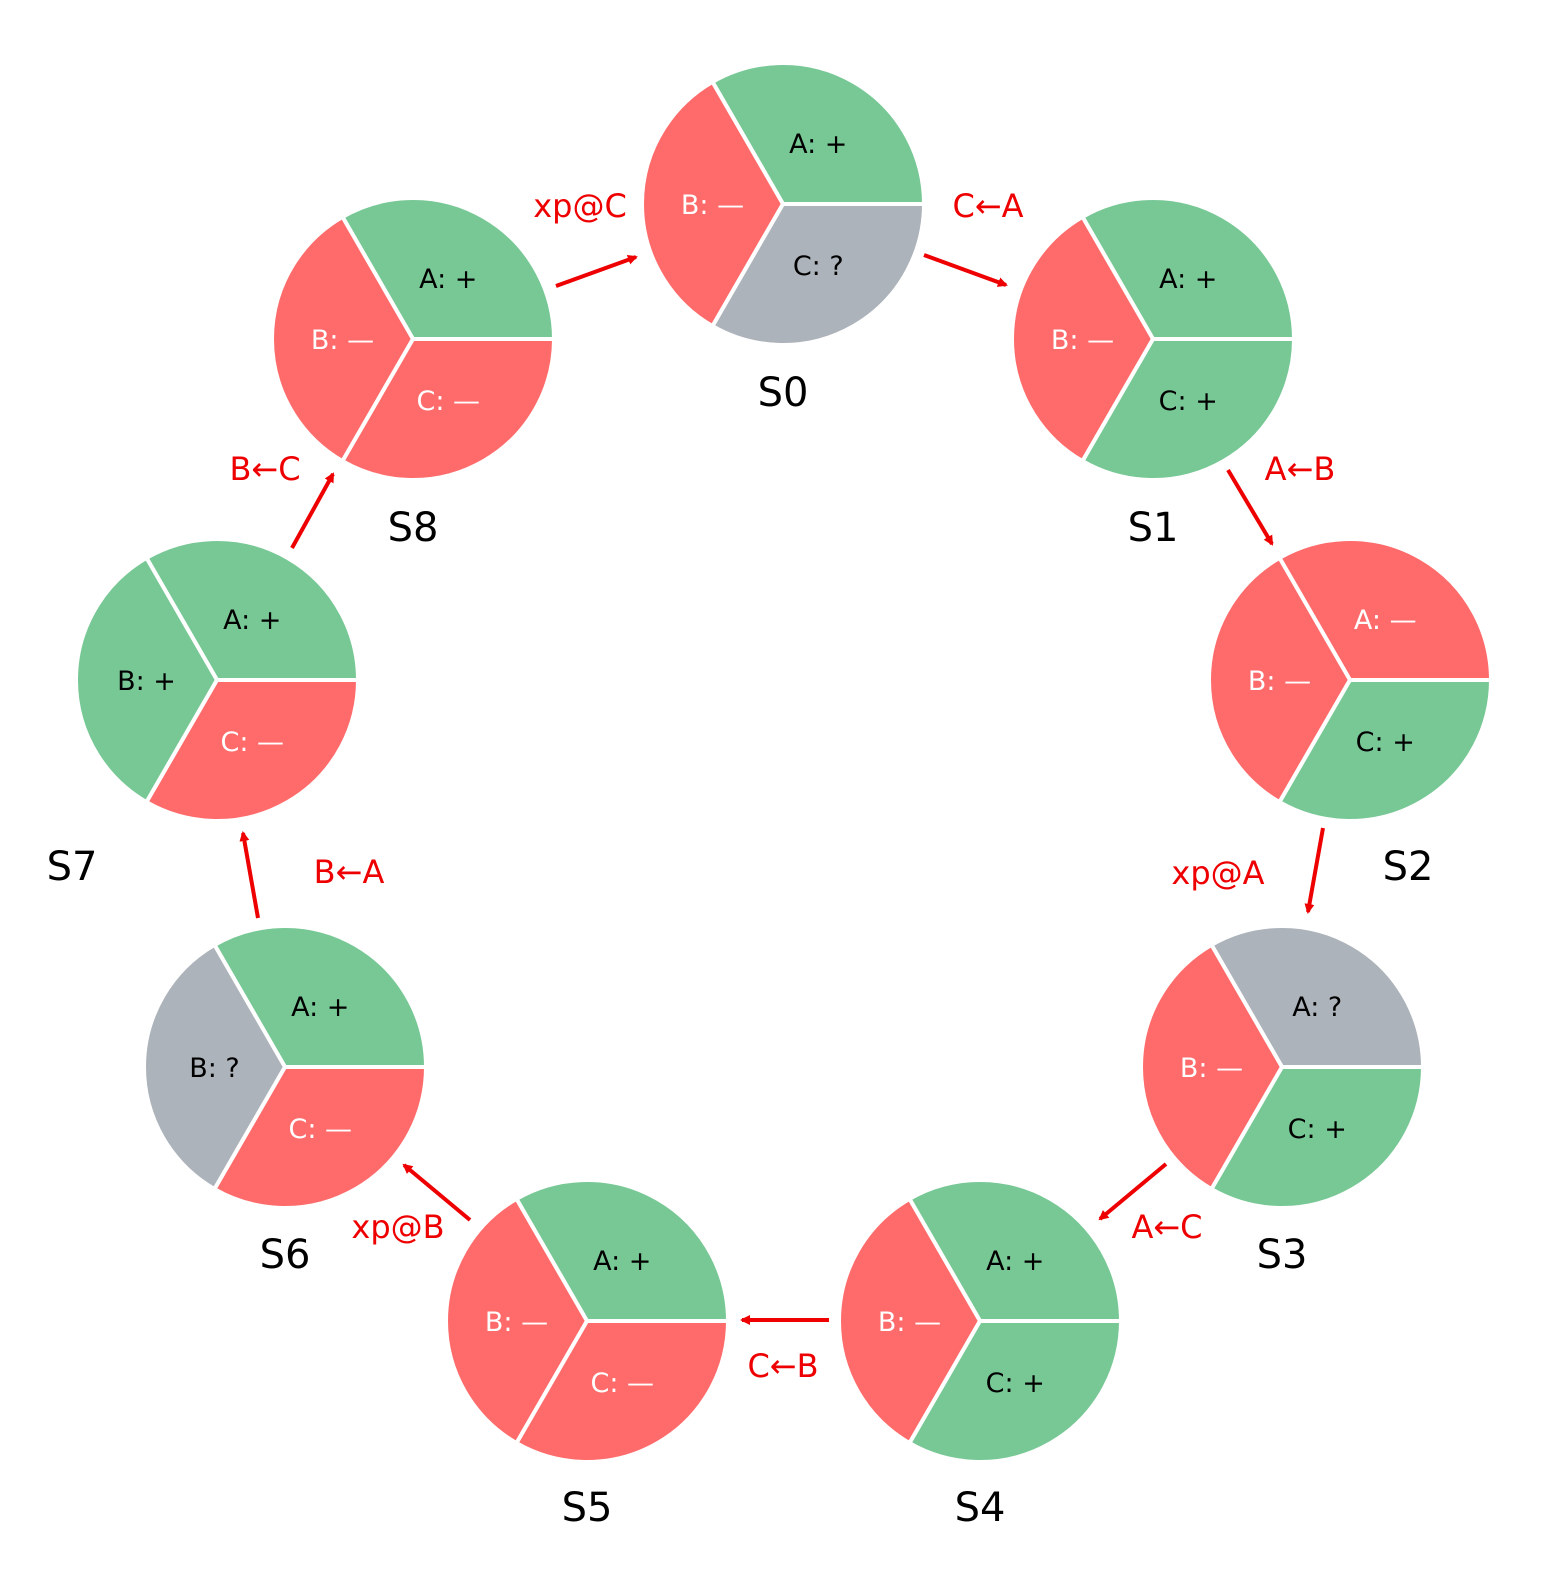 Image resolution: width=1543 pixels, height=1574 pixels. I want to click on transition-label: B←A, so click(349, 872).